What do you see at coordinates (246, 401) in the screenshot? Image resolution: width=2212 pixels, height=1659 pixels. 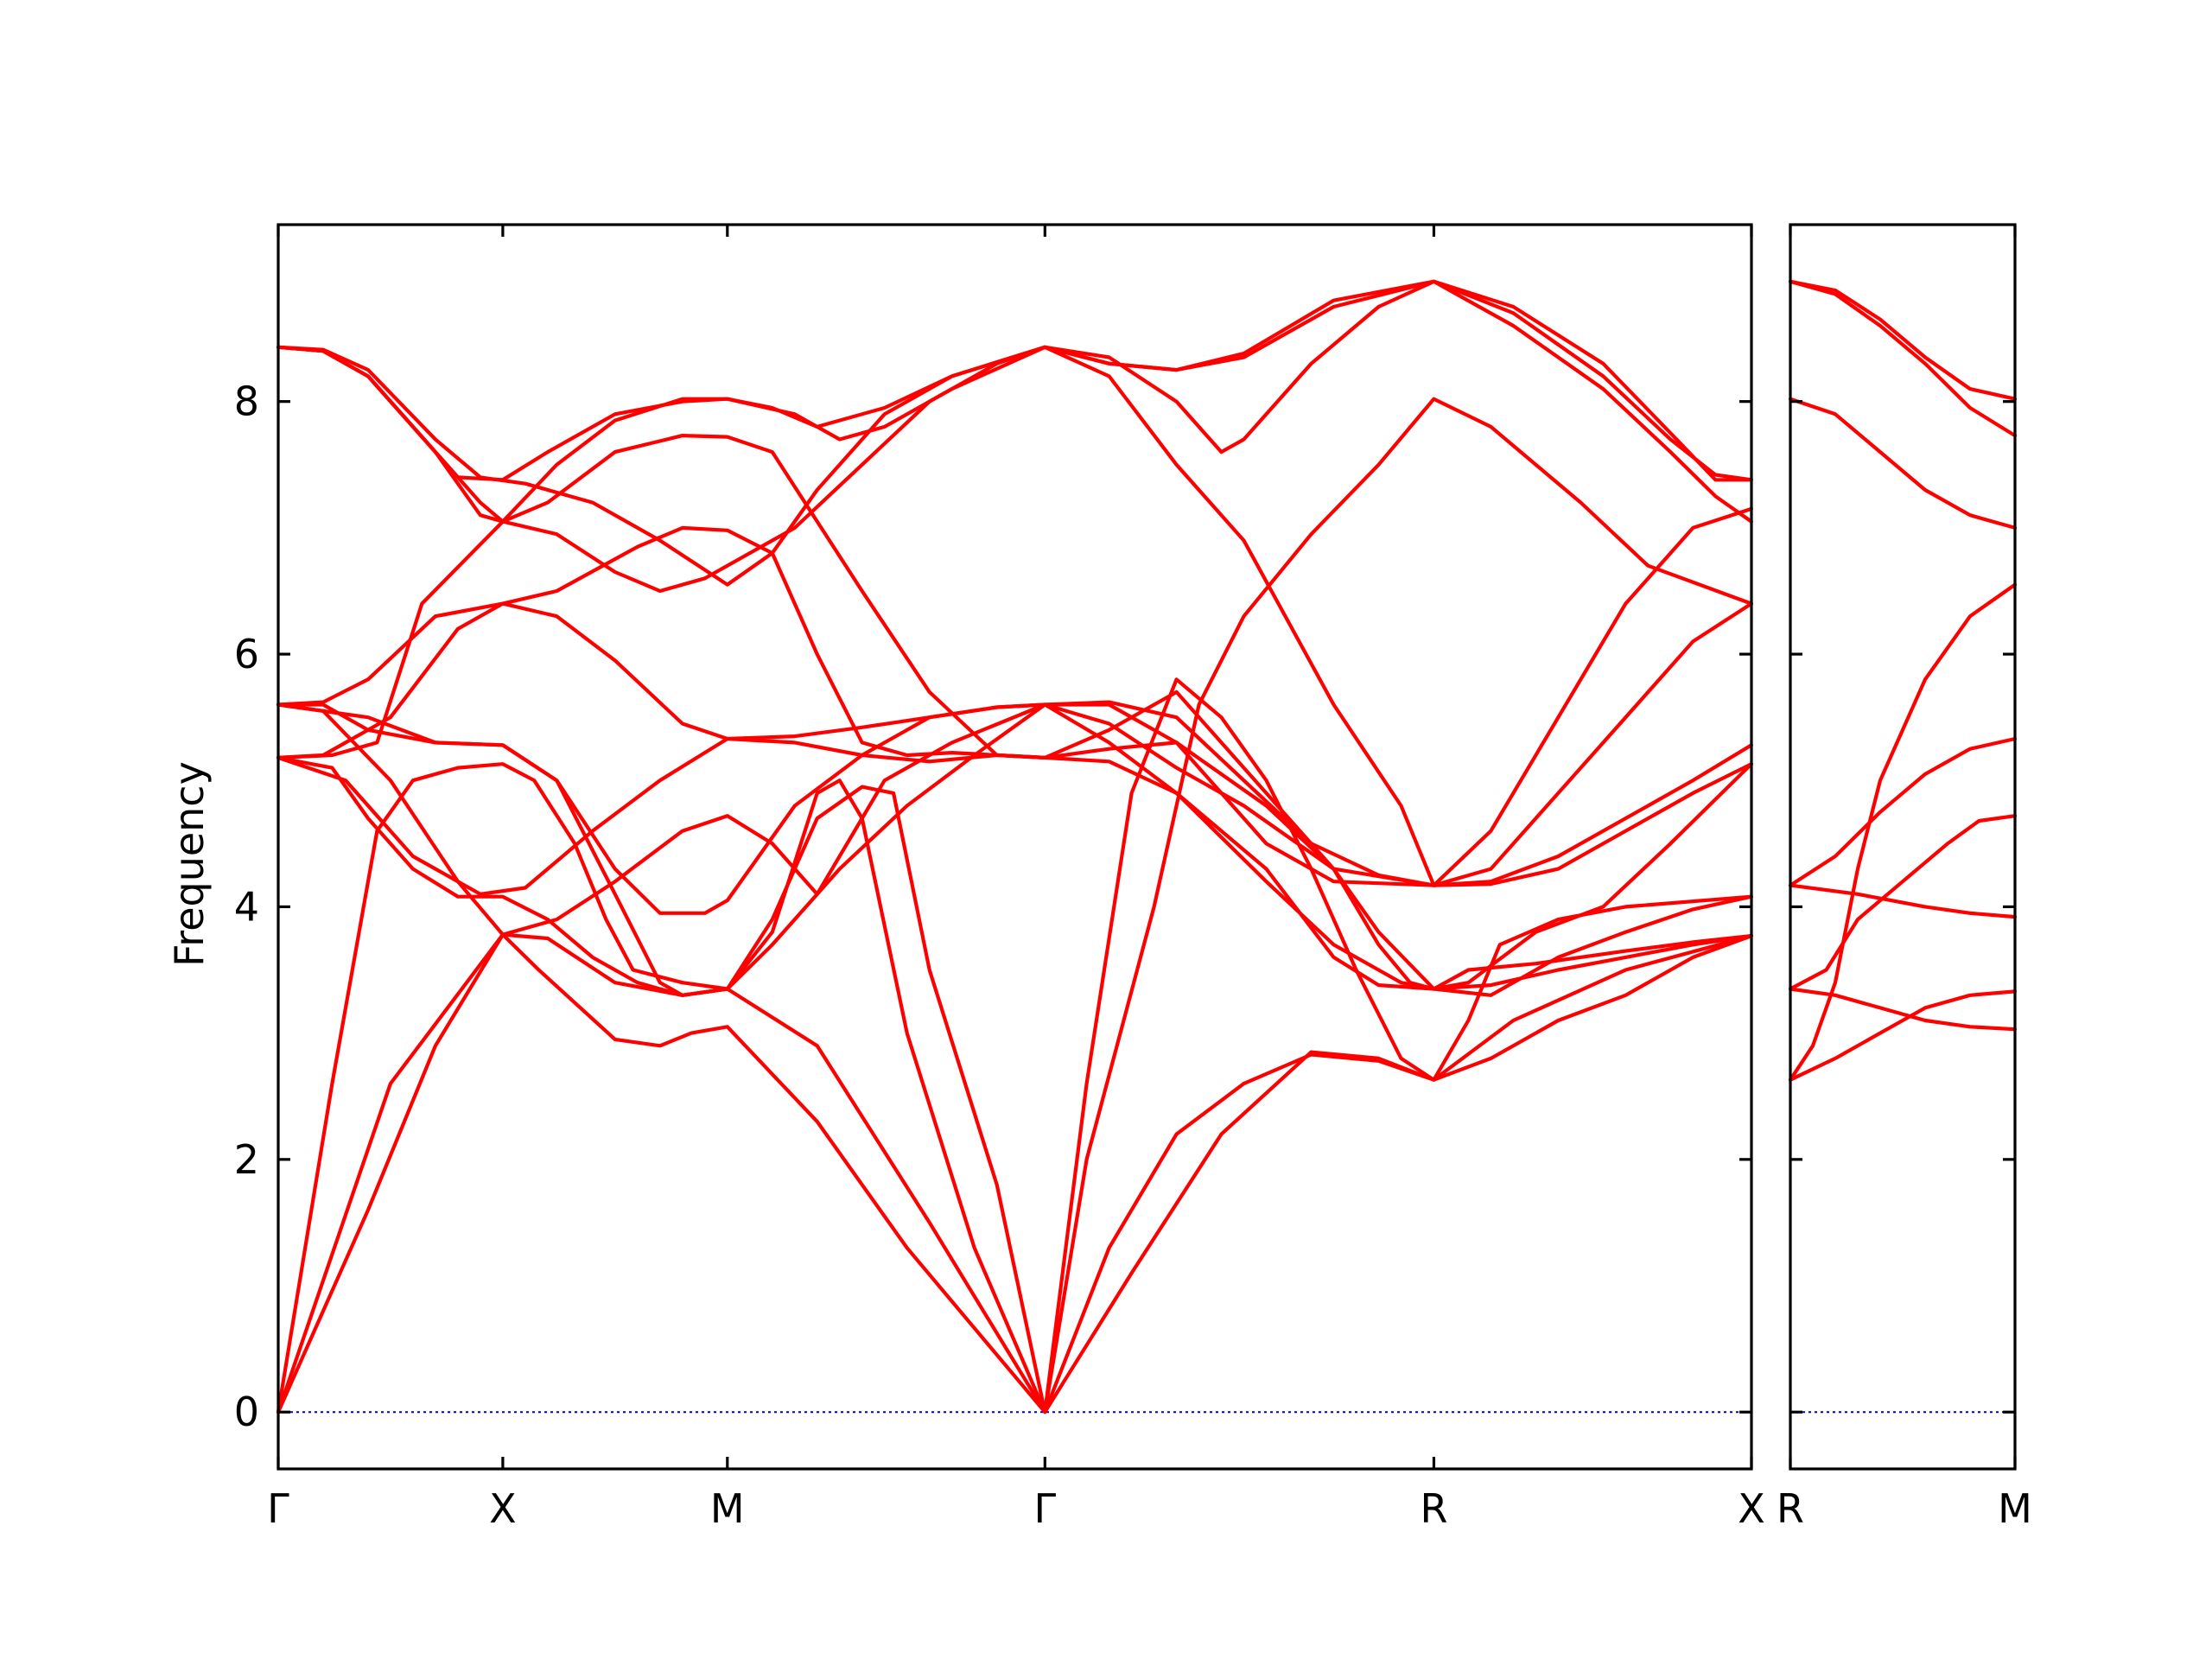 I see `y-tick-label: 8` at bounding box center [246, 401].